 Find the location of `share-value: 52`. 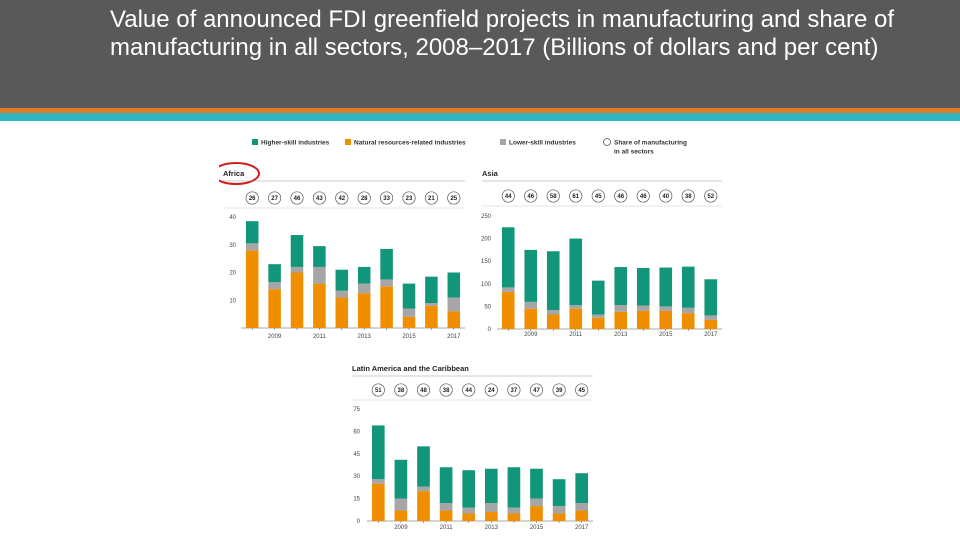

share-value: 52 is located at coordinates (710, 197).